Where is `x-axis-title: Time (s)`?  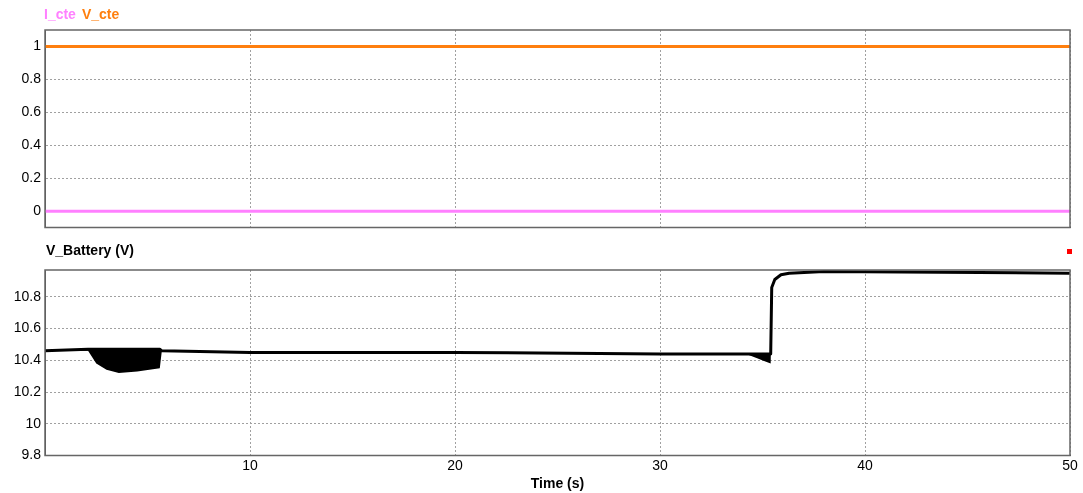 x-axis-title: Time (s) is located at coordinates (557, 483).